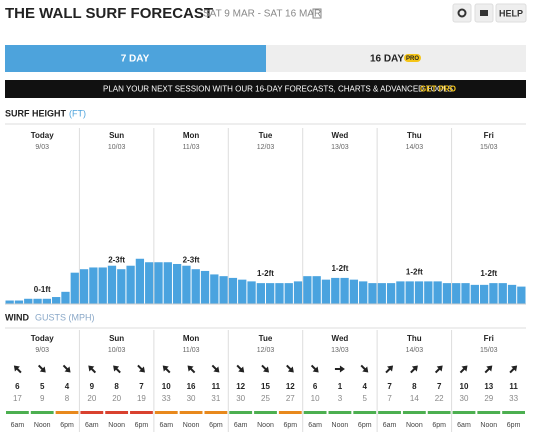  Describe the element at coordinates (340, 338) in the screenshot. I see `day-name: Wed` at that location.